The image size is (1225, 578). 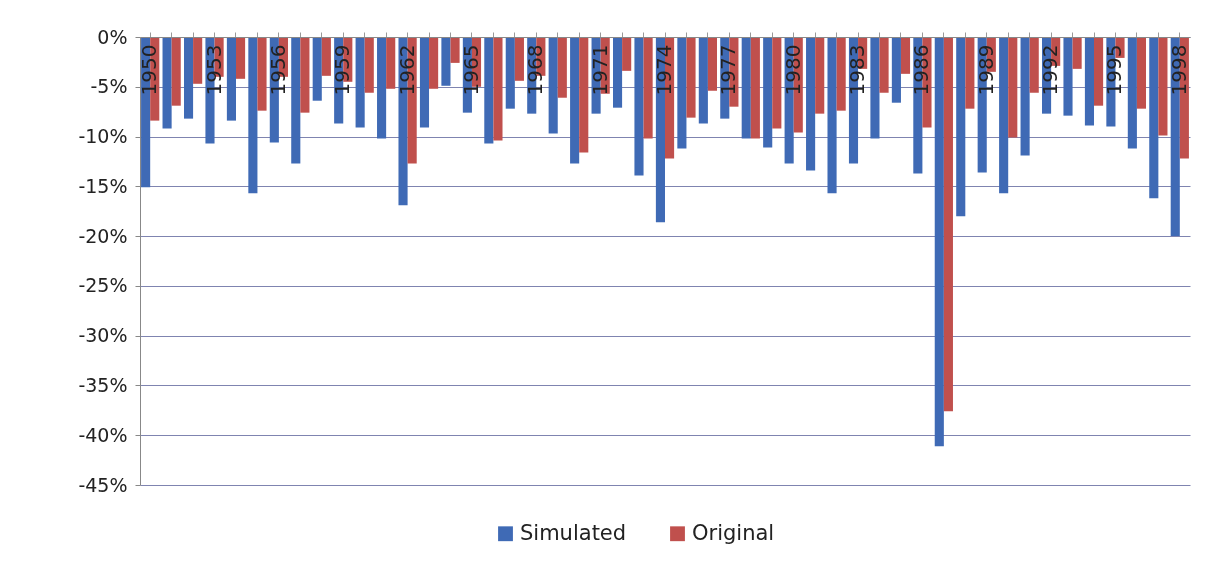 I want to click on x-tick-label: 1983, so click(x=857, y=70).